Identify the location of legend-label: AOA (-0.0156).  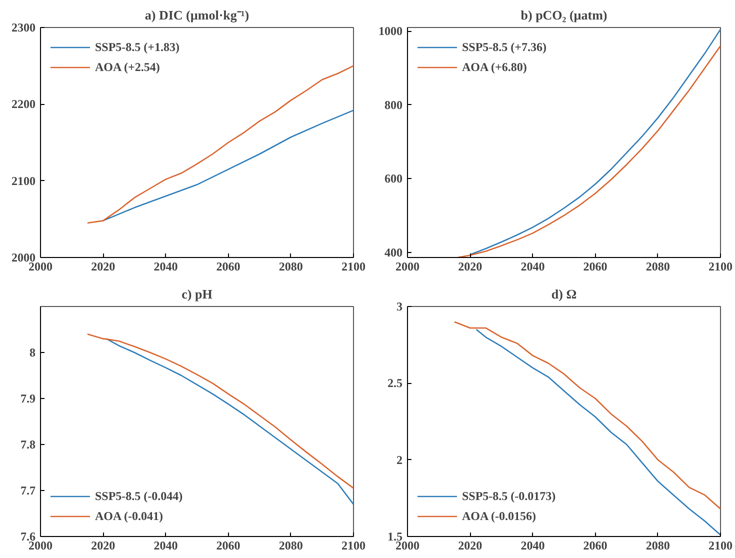
(499, 516).